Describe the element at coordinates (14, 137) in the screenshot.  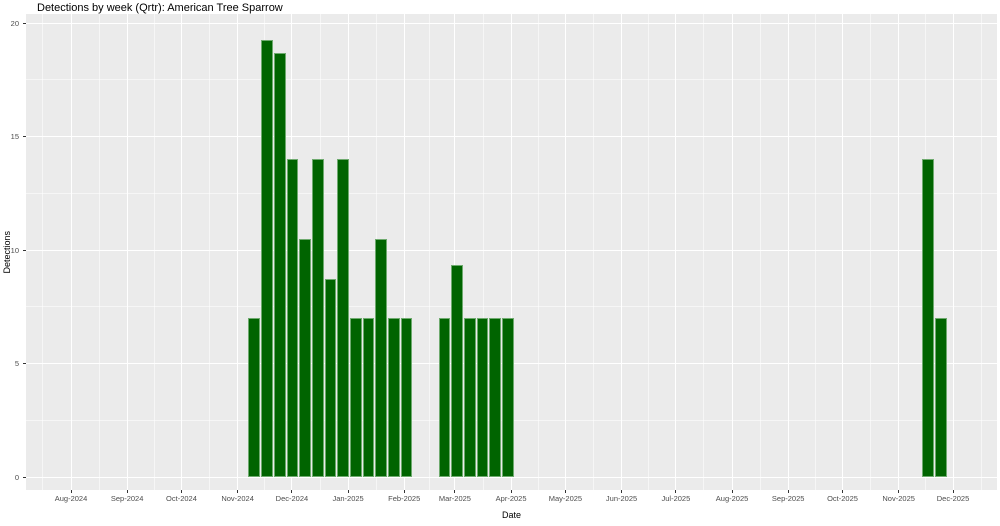
I see `y-tick-label: 15` at that location.